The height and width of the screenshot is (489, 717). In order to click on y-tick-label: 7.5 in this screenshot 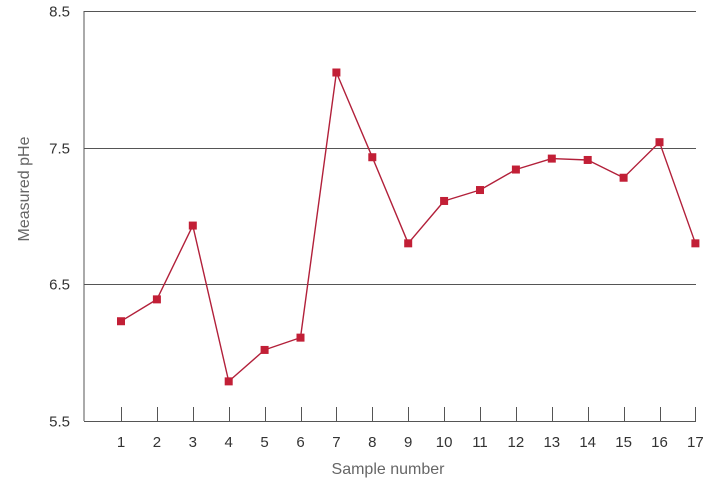, I will do `click(59, 149)`.